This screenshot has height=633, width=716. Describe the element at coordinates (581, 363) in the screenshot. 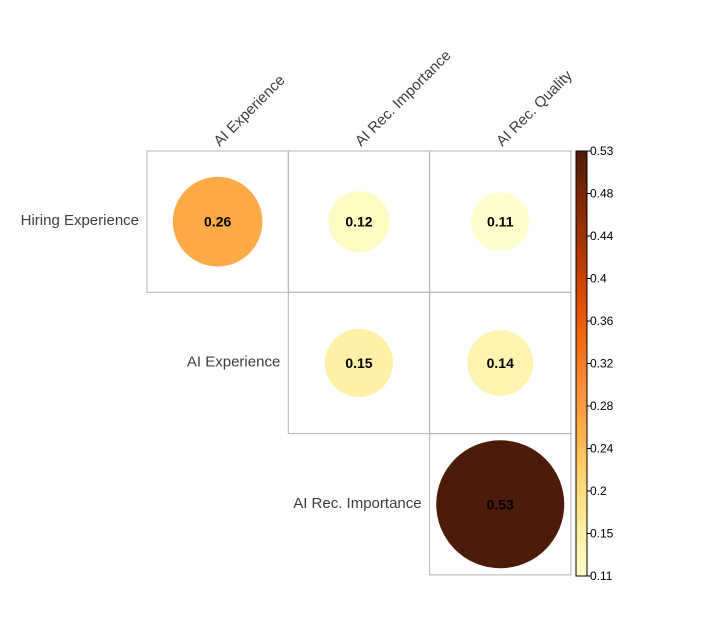

I see `colorbar-gradient` at that location.